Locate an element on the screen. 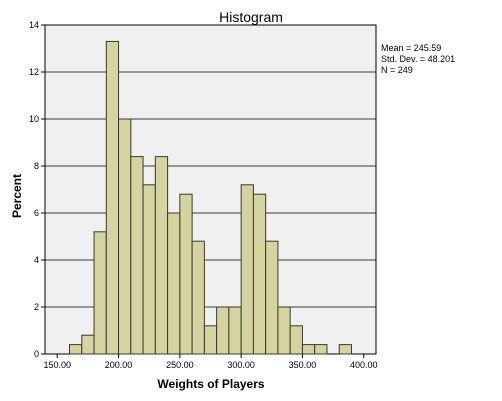 The height and width of the screenshot is (401, 502). chart-title: Histogram is located at coordinates (251, 17).